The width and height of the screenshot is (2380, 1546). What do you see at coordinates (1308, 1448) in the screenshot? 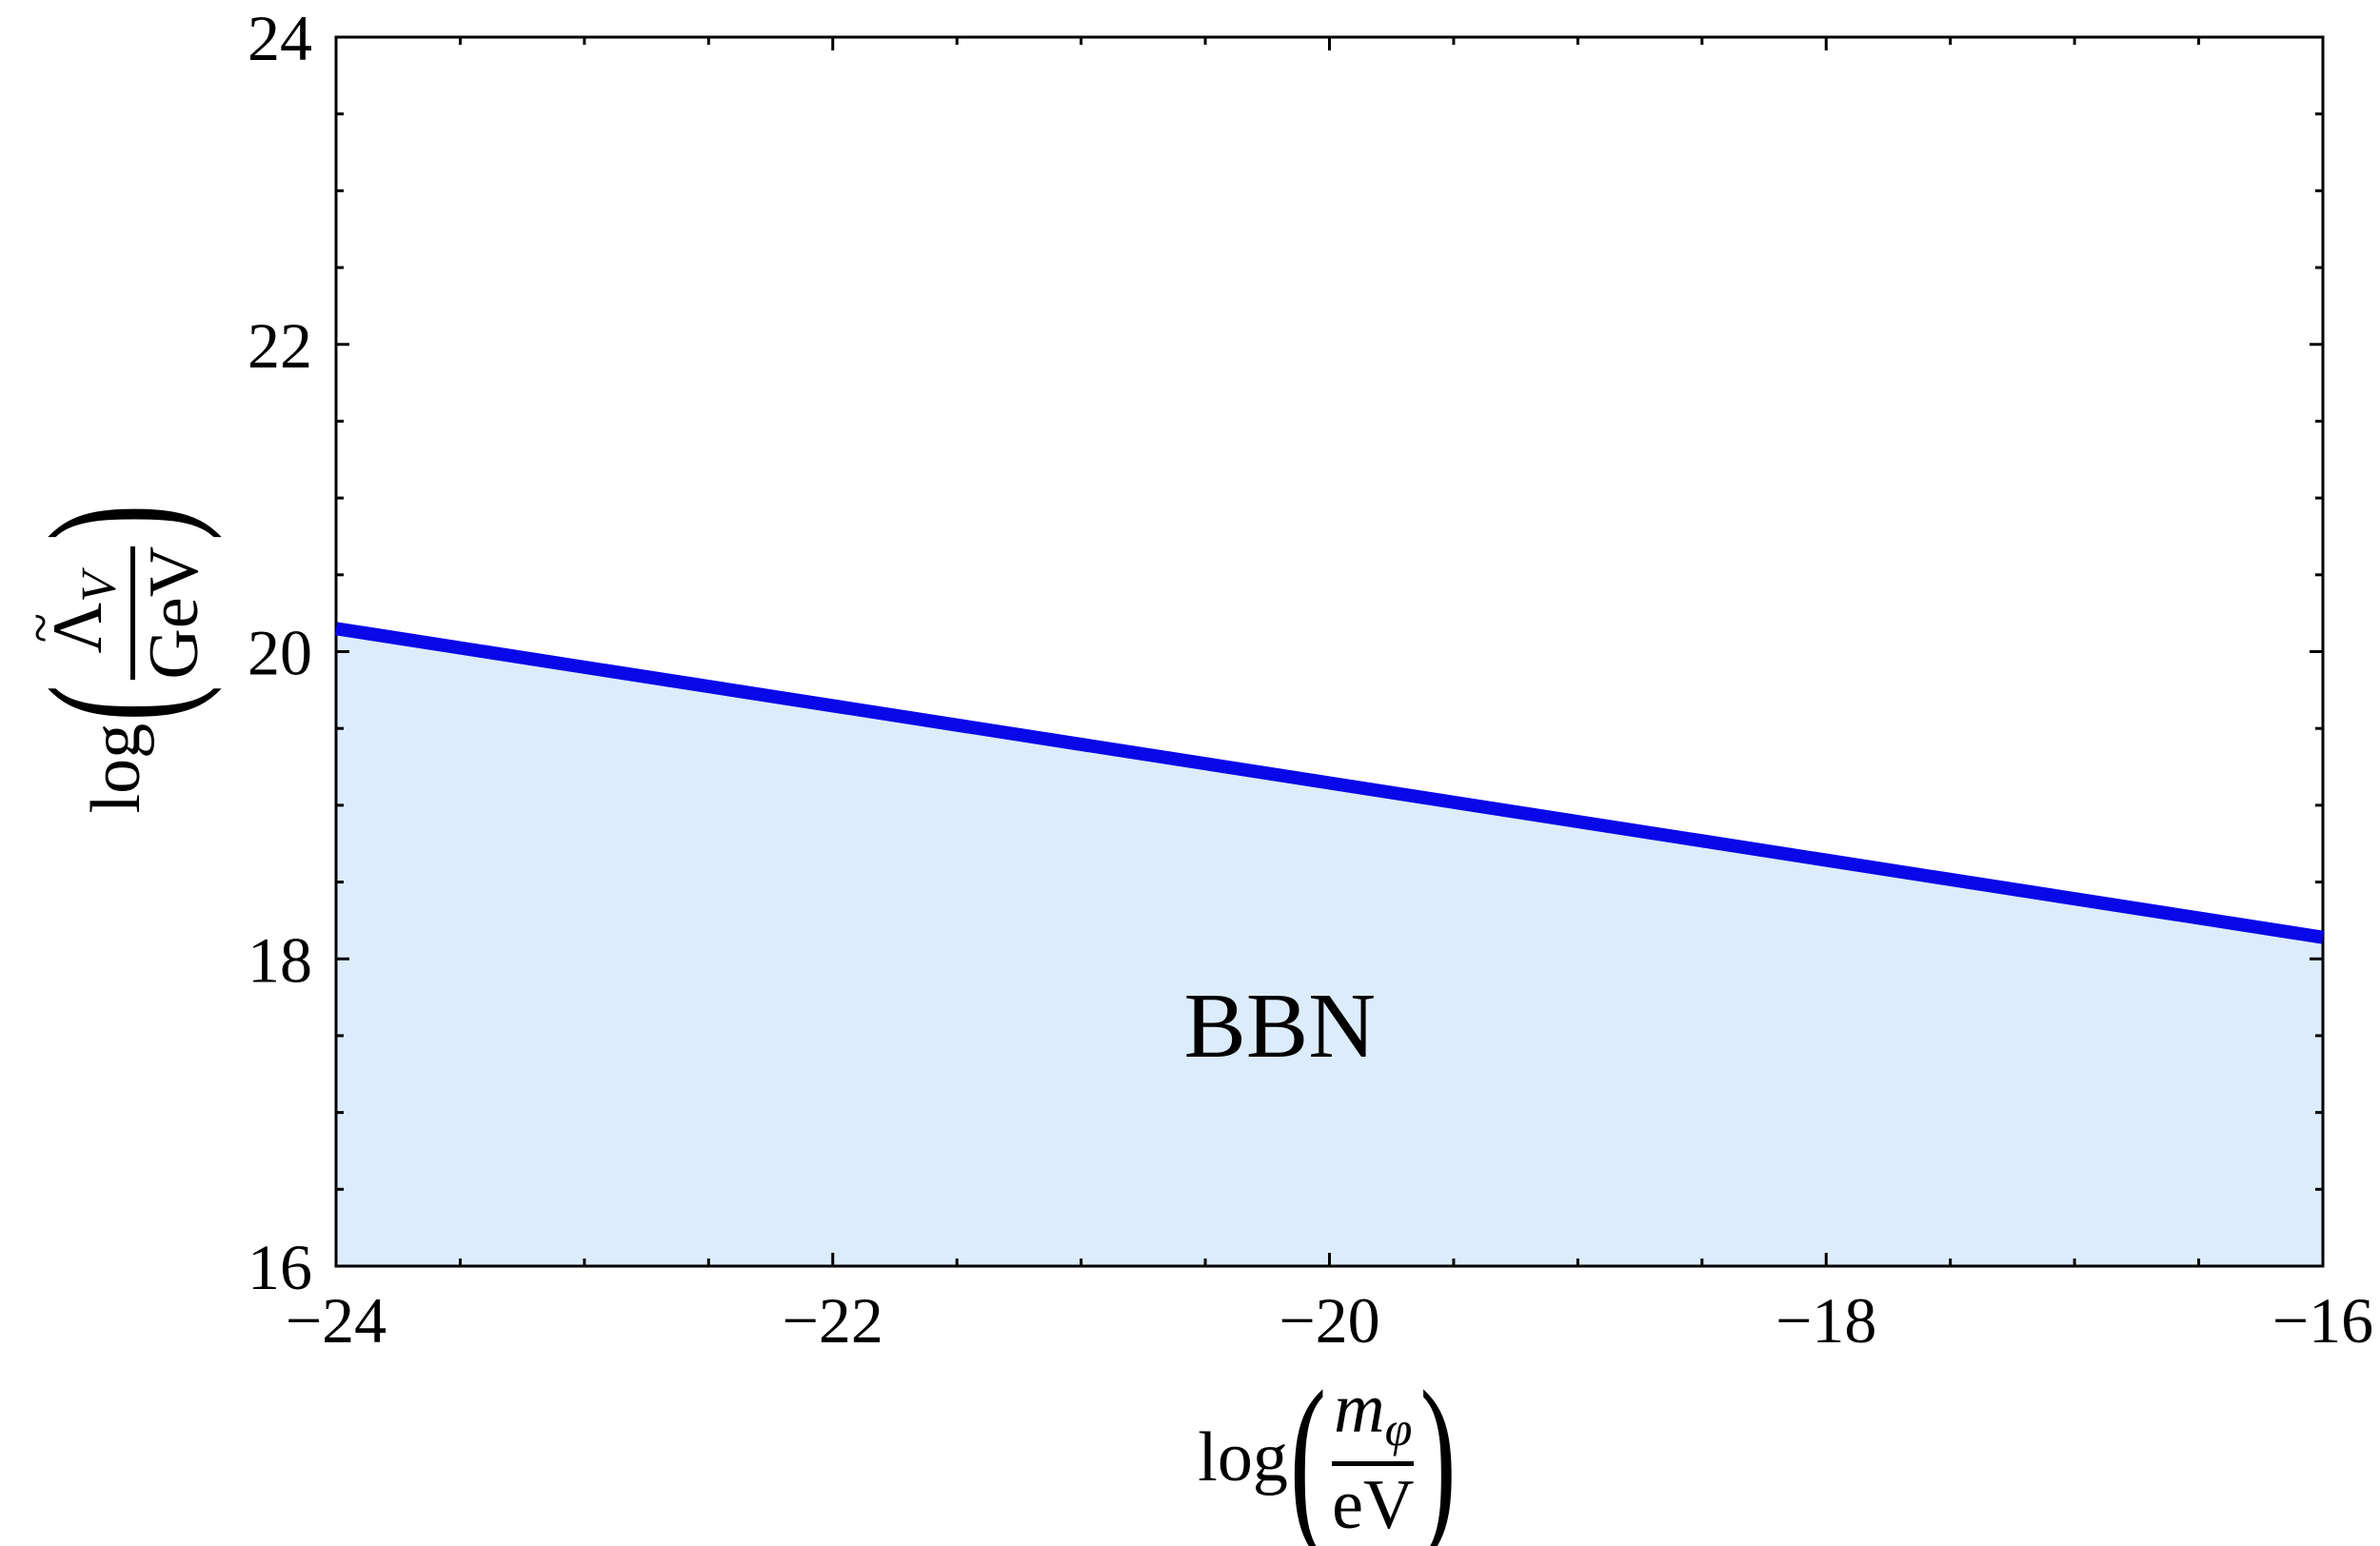
I see `x-label-open-paren-icon: (` at bounding box center [1308, 1448].